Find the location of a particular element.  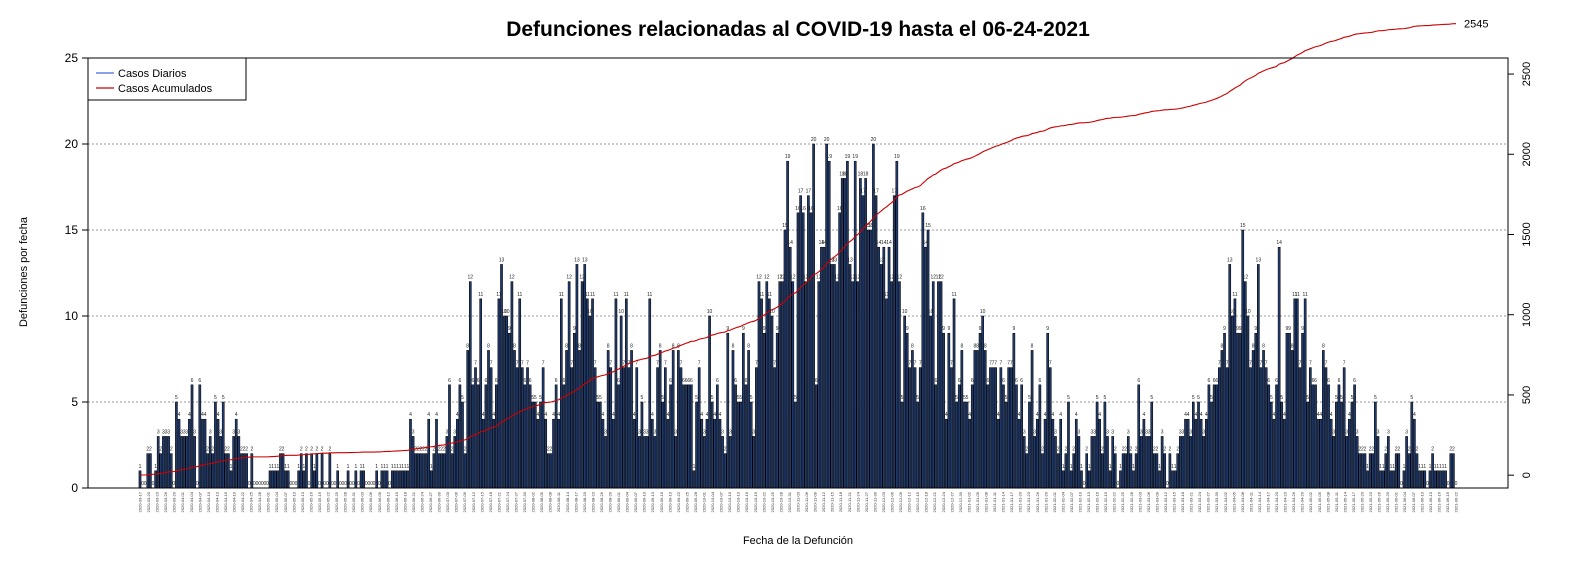

x-date-label: 2020-06-06 is located at coordinates (370, 501).